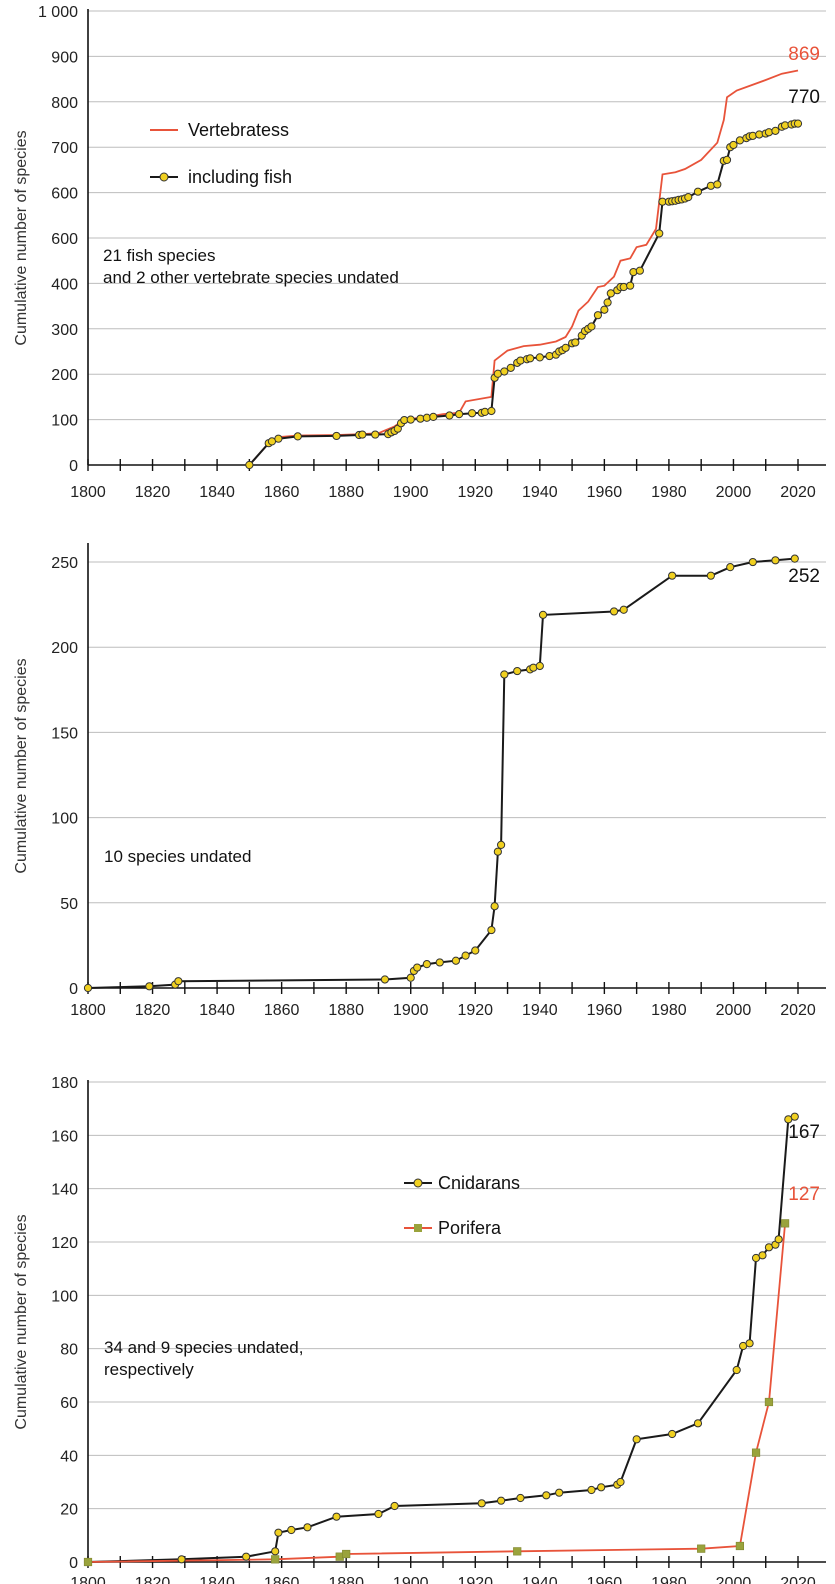 This screenshot has height=1584, width=835. Describe the element at coordinates (470, 1228) in the screenshot. I see `legend-label: Porifera` at that location.